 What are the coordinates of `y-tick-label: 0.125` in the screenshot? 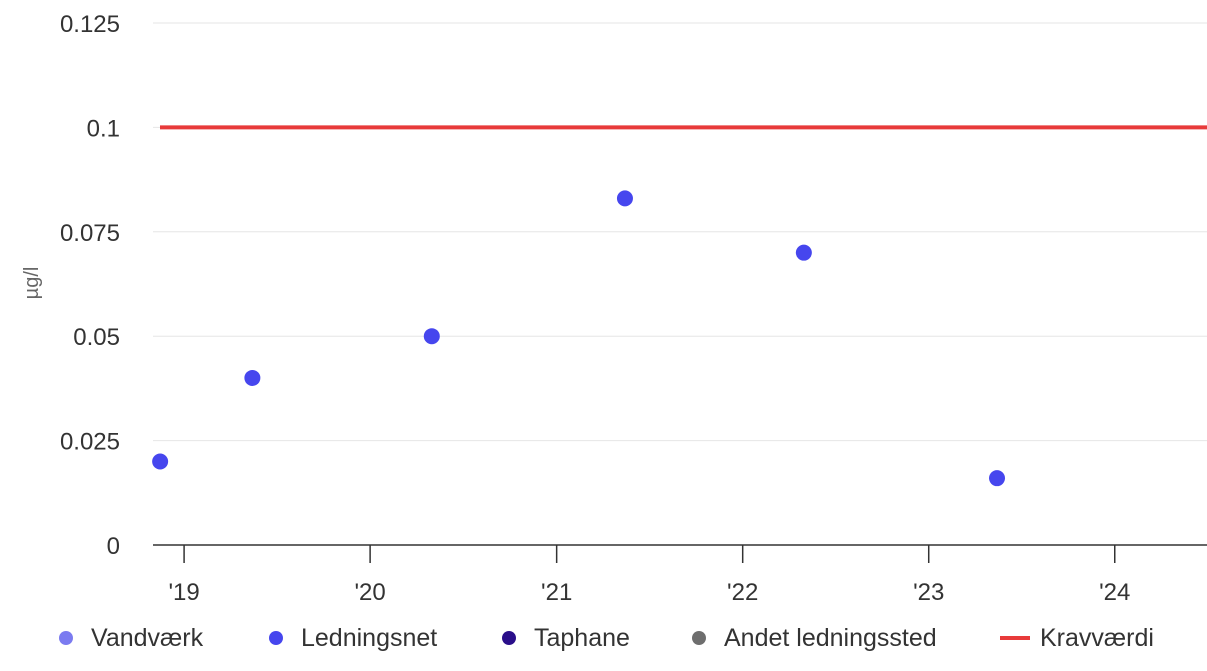 It's located at (90, 24).